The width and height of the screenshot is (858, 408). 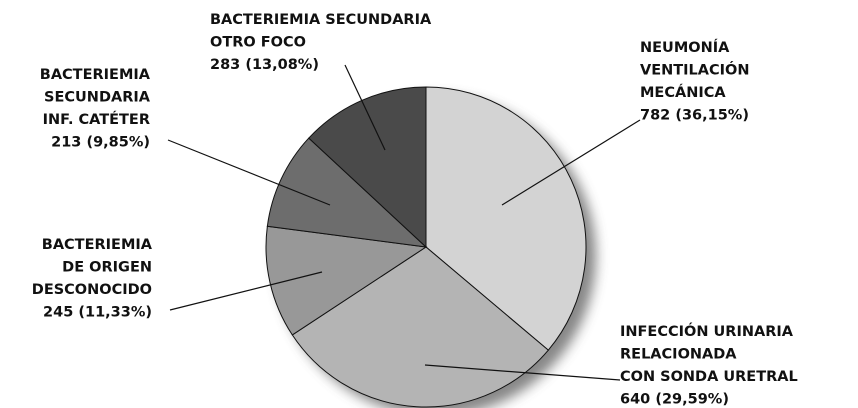 I want to click on value-label: 782 (36,15%), so click(x=694, y=116).